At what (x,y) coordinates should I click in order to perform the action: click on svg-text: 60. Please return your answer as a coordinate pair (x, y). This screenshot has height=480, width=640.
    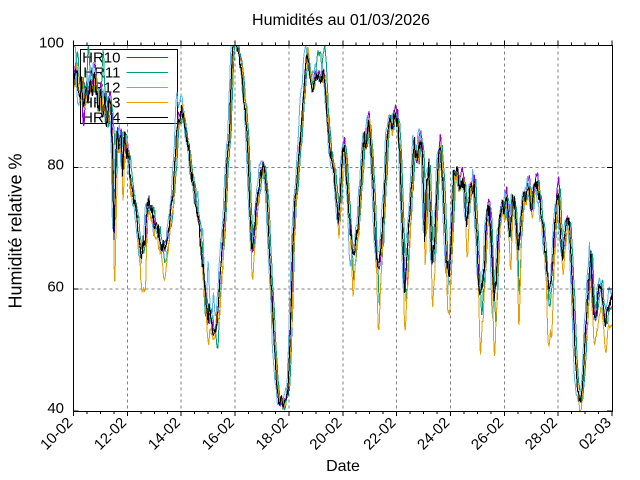
    Looking at the image, I should click on (55, 286).